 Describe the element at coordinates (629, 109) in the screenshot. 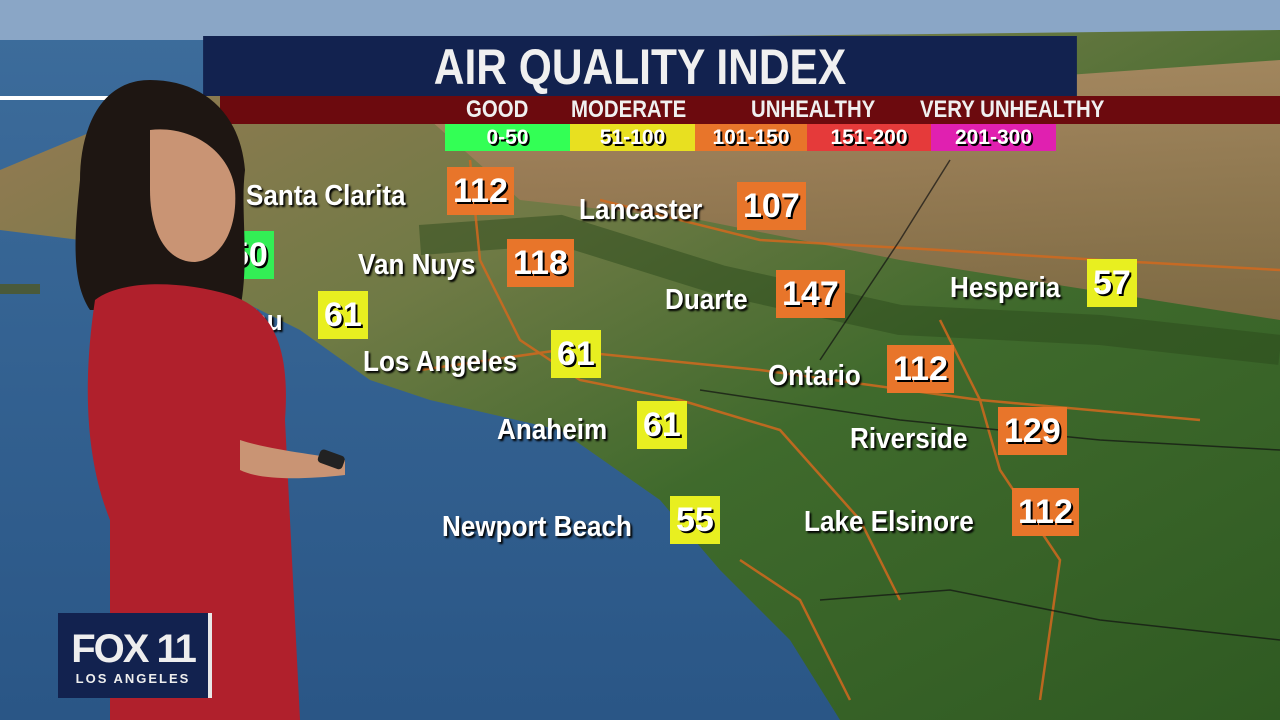

I see `category-moderate: MODERATE` at that location.